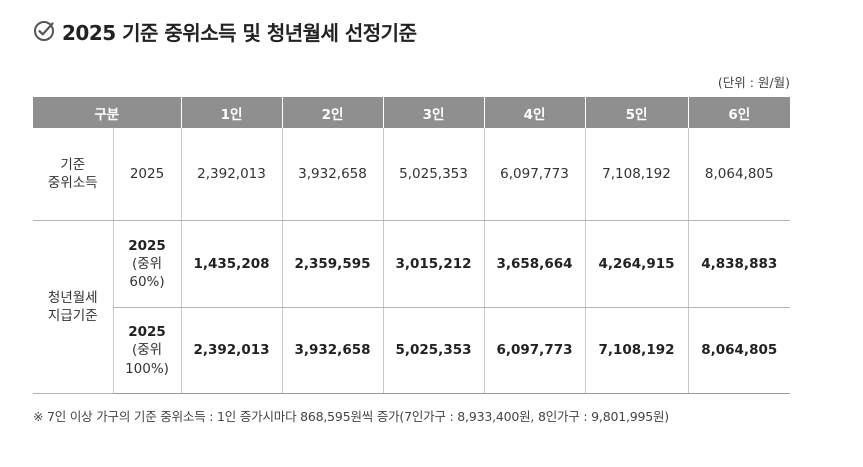  I want to click on youth-rent-100-criteria: 2025 (중위 100%), so click(146, 350).